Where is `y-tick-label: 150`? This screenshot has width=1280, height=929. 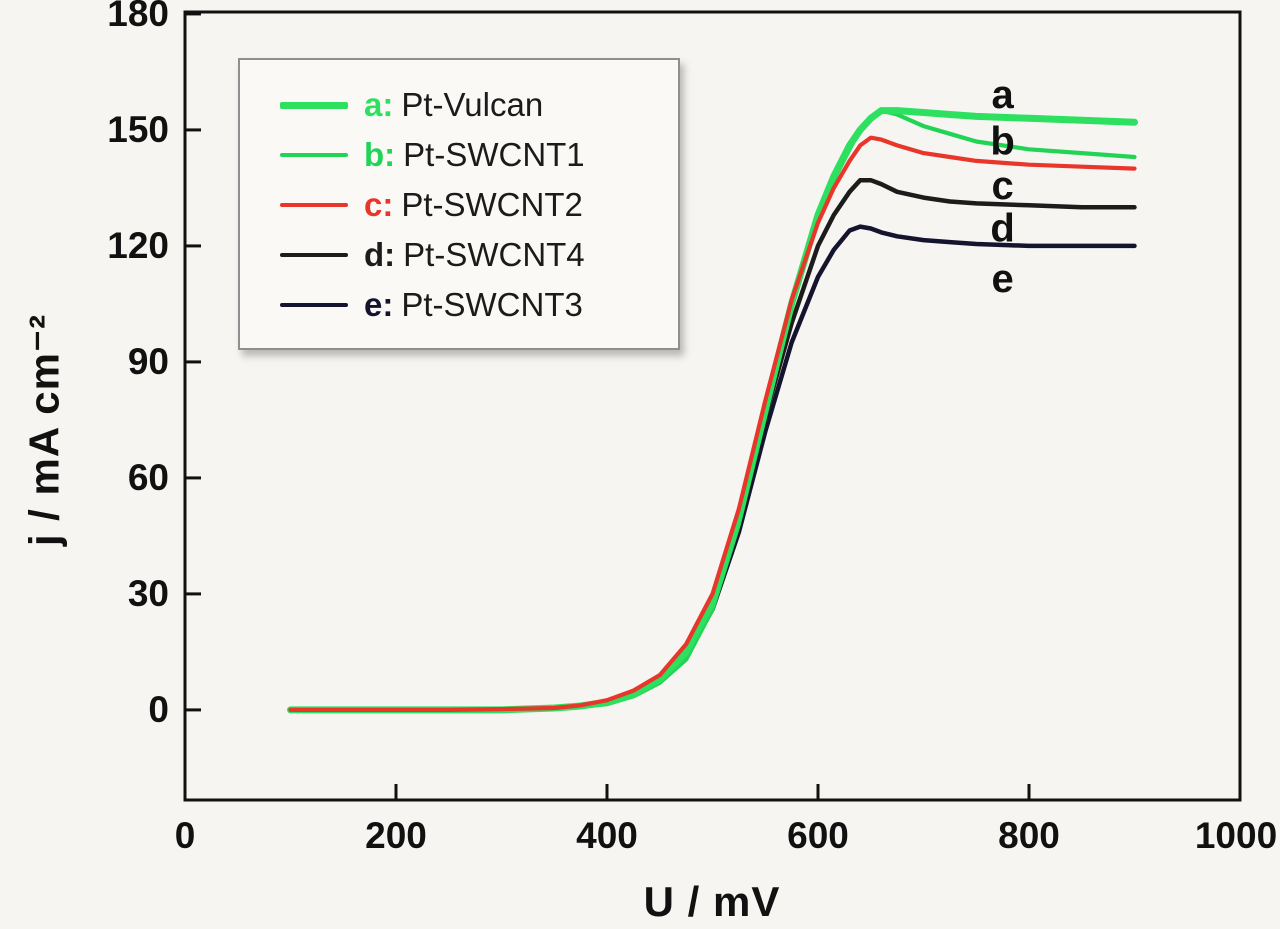
y-tick-label: 150 is located at coordinates (138, 129).